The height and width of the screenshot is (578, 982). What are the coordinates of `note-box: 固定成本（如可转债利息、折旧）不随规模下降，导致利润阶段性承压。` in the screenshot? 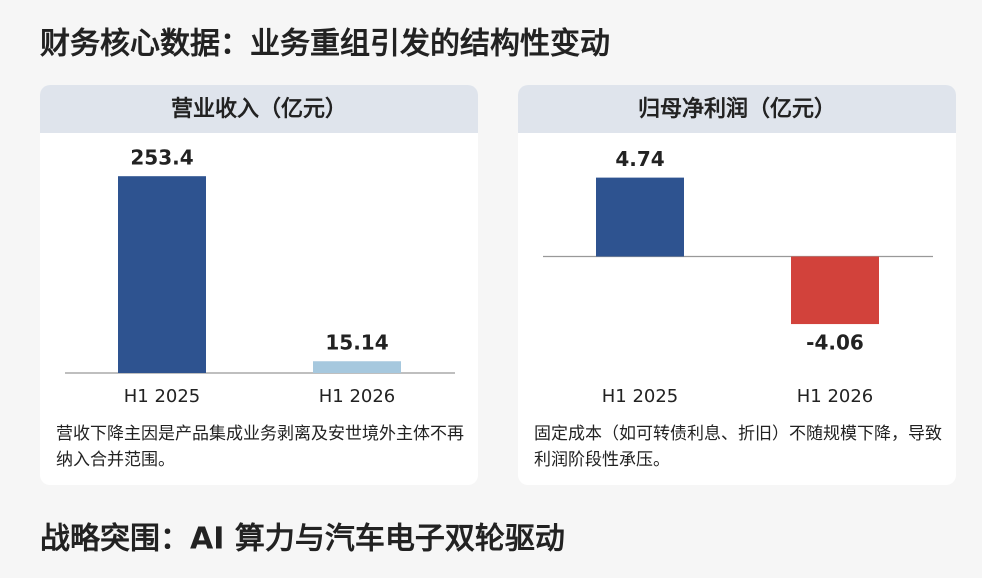 It's located at (738, 447).